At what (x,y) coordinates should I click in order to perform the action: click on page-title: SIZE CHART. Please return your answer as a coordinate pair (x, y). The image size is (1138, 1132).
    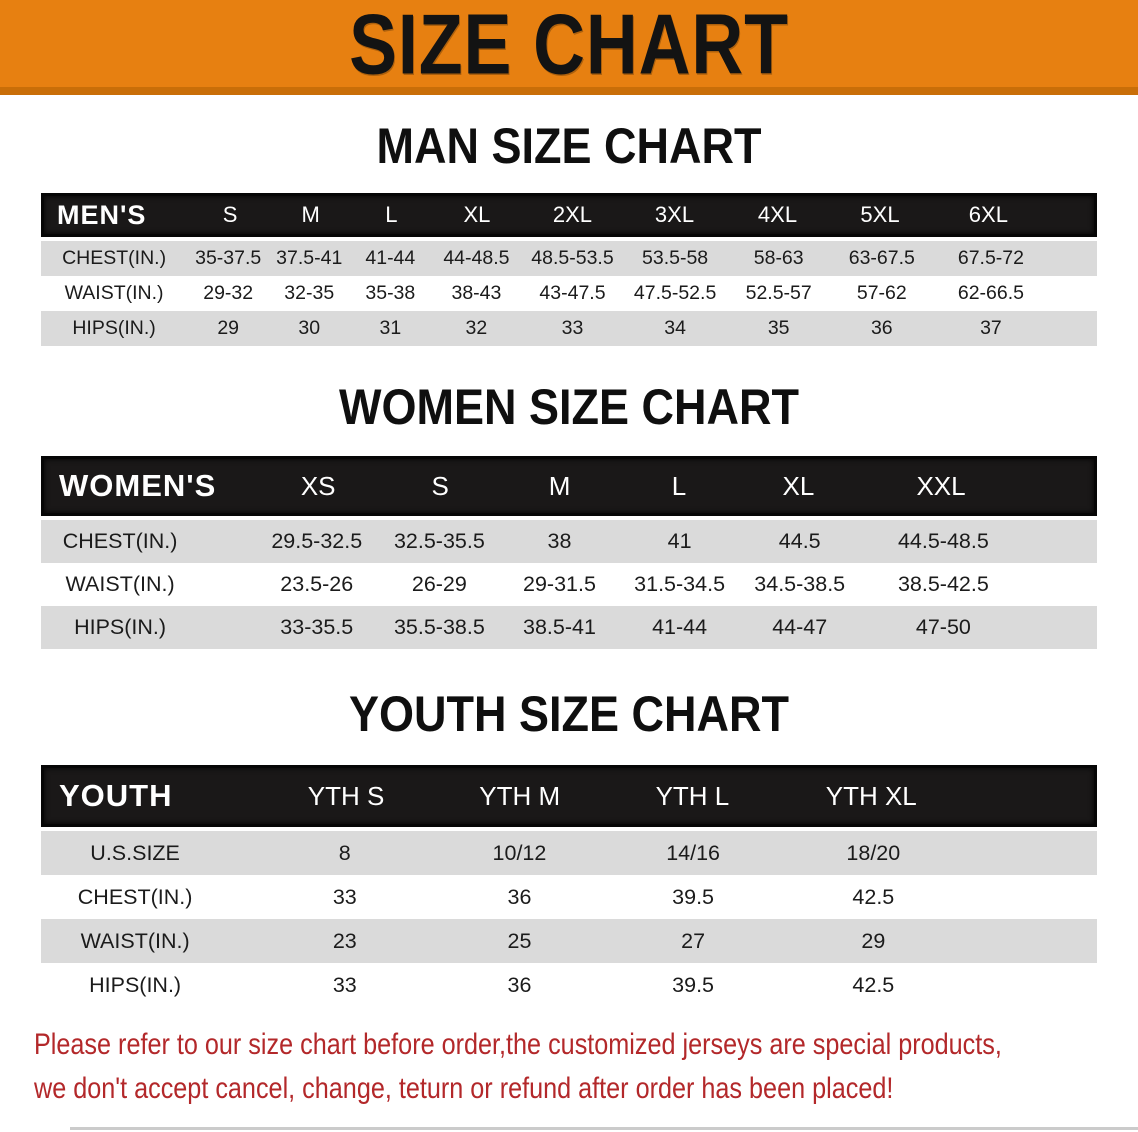
    Looking at the image, I should click on (569, 46).